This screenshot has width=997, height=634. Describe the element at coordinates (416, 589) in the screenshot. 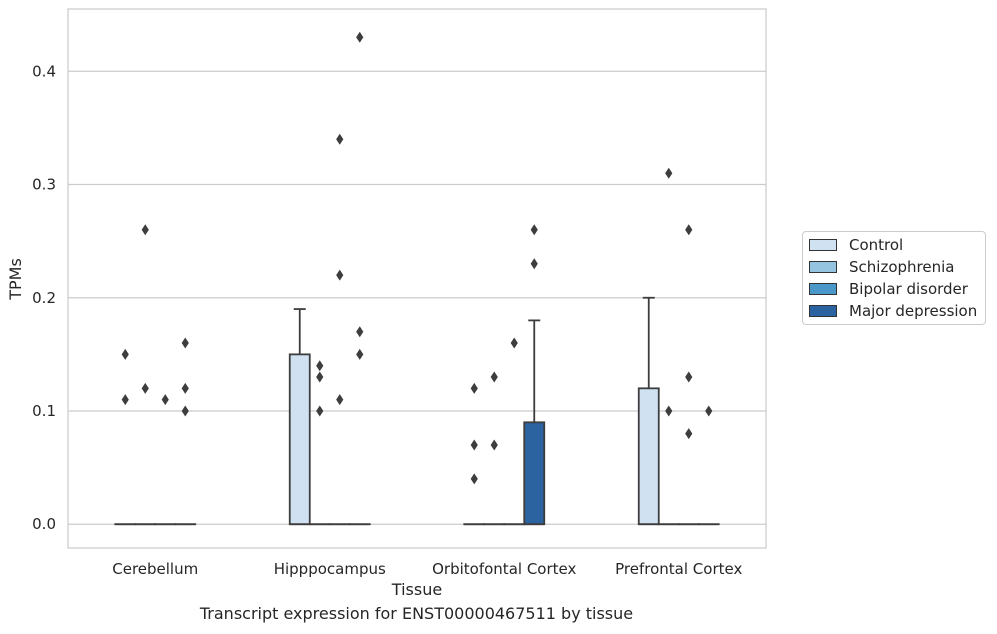

I see `x-axis-label: Tissue` at that location.